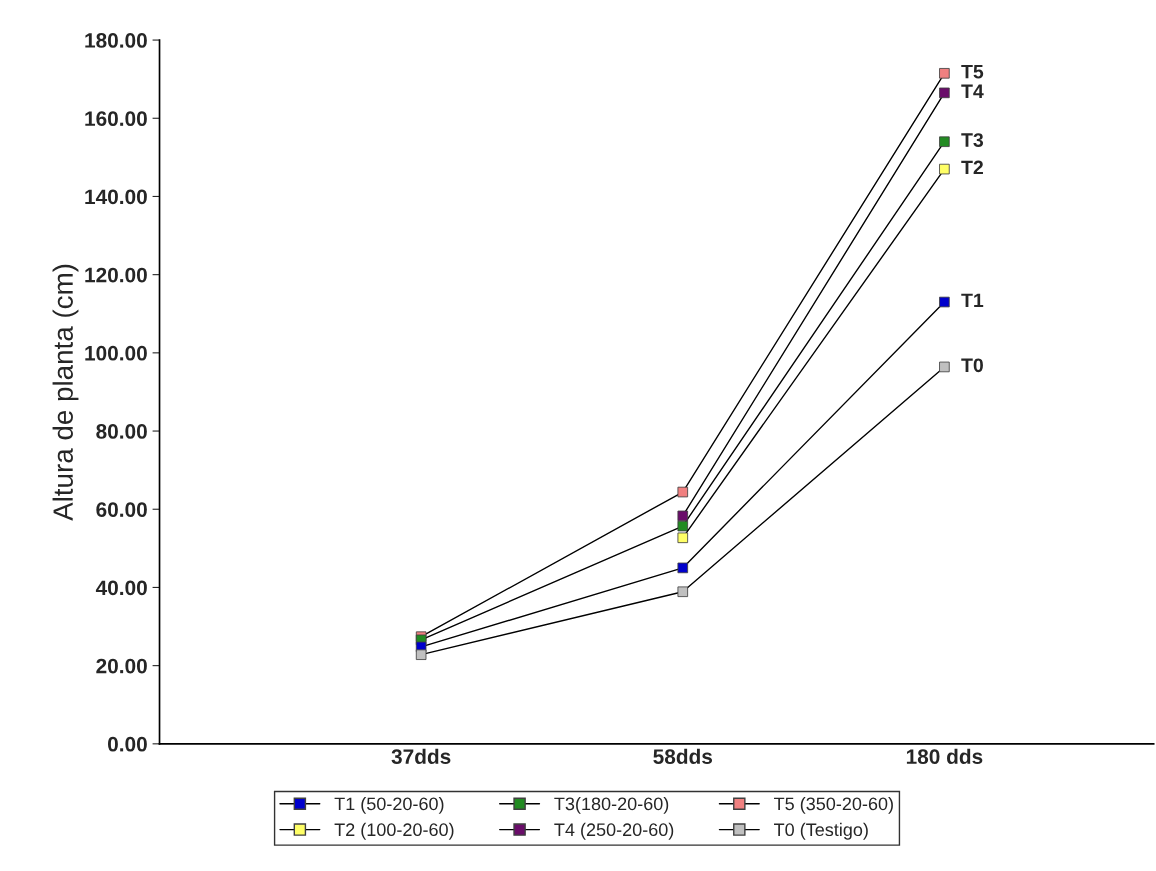  Describe the element at coordinates (821, 831) in the screenshot. I see `legend-label: T0 (Testigo)` at that location.